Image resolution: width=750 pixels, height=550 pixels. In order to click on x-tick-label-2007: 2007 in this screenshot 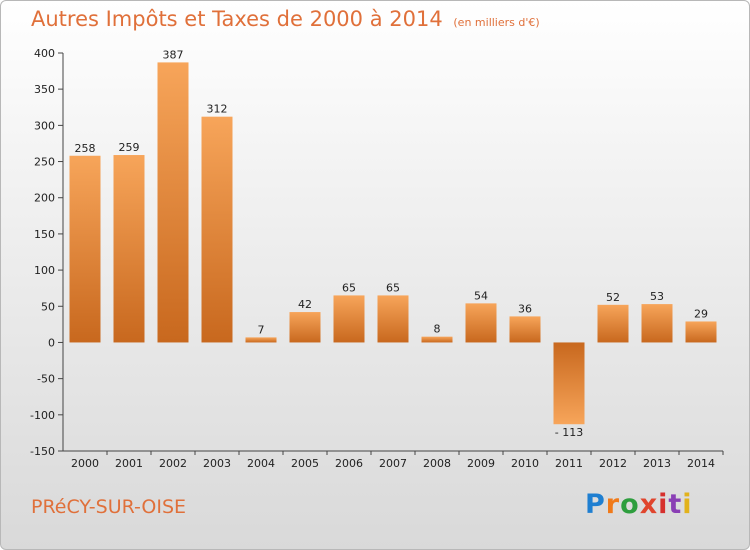, I will do `click(393, 463)`.